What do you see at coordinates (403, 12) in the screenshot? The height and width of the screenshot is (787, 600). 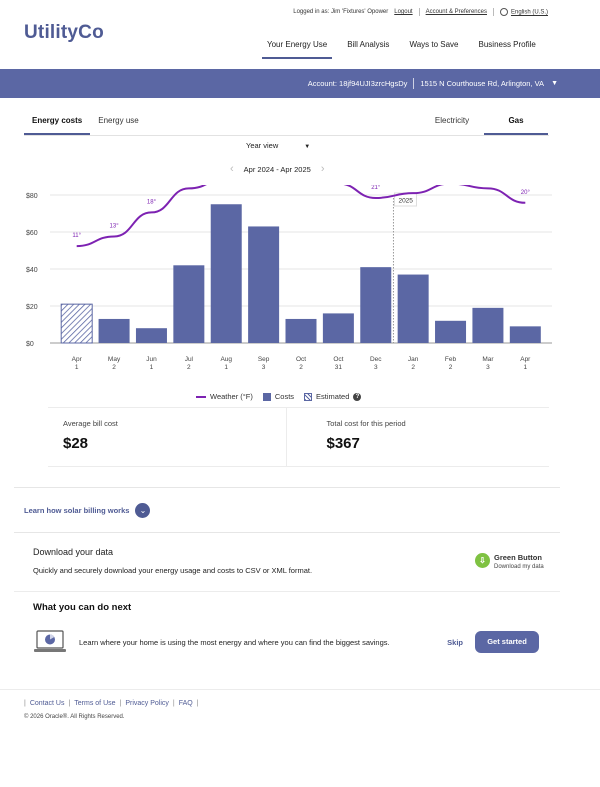 I see `logout-link: Logout` at bounding box center [403, 12].